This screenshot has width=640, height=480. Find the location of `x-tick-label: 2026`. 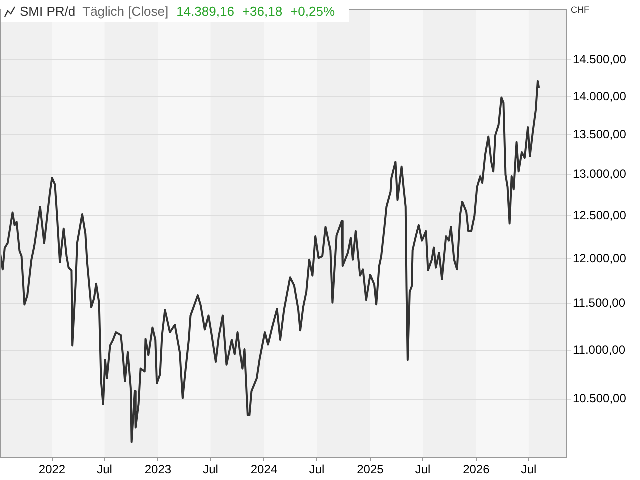

x-tick-label: 2026 is located at coordinates (476, 469).